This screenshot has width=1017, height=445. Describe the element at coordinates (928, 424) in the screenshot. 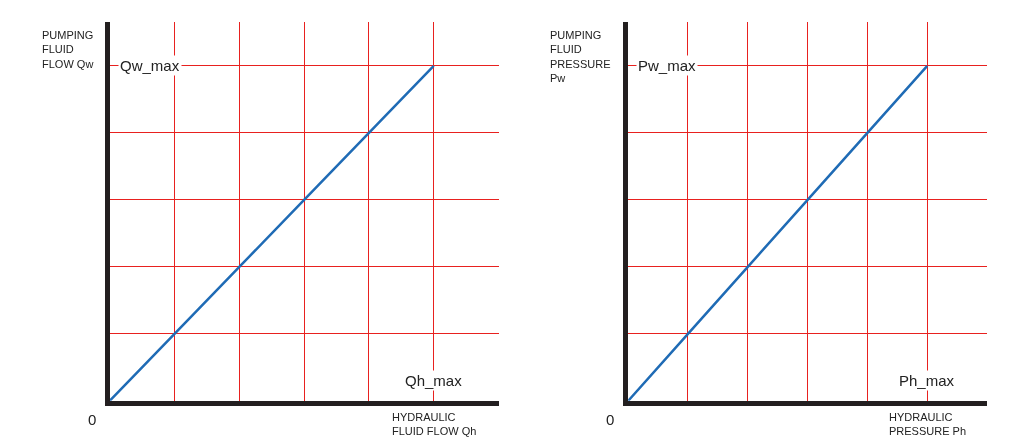

I see `x-axis-title: HYDRAULIC PRESSURE Ph` at that location.